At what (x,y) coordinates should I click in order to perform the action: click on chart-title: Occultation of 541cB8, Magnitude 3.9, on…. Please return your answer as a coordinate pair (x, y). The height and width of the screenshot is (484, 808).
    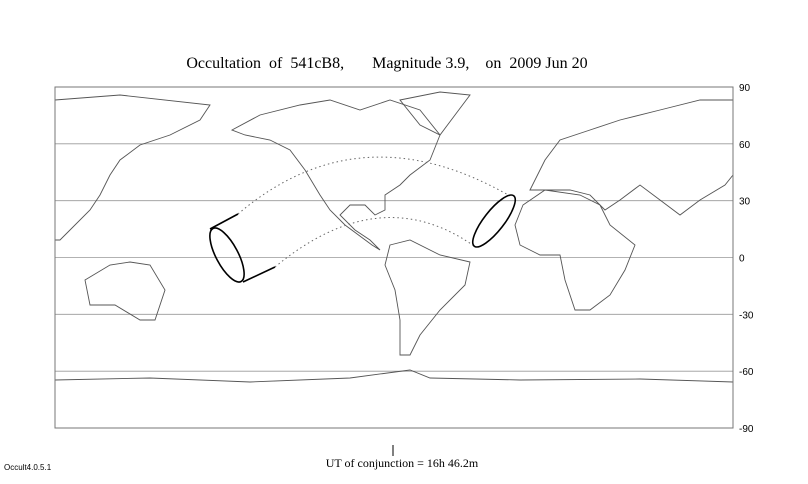
    Looking at the image, I should click on (386, 63).